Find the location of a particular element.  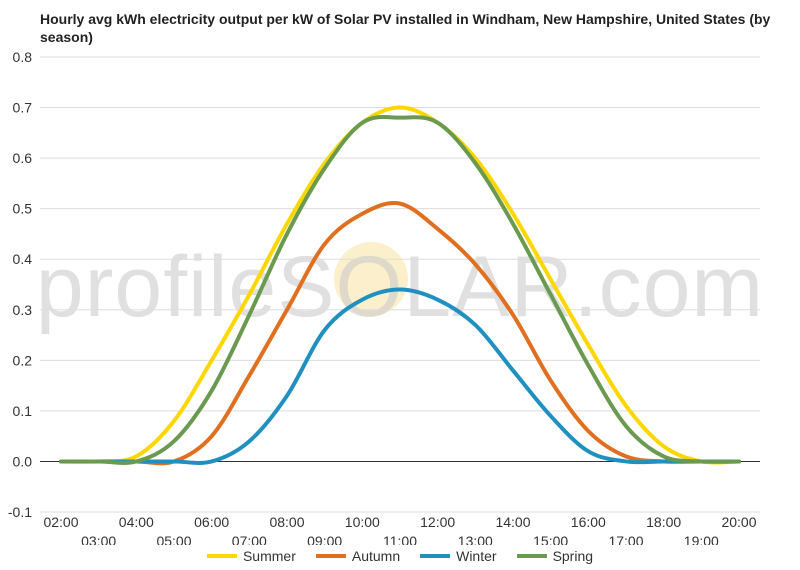

legend-label: Winter is located at coordinates (476, 556).